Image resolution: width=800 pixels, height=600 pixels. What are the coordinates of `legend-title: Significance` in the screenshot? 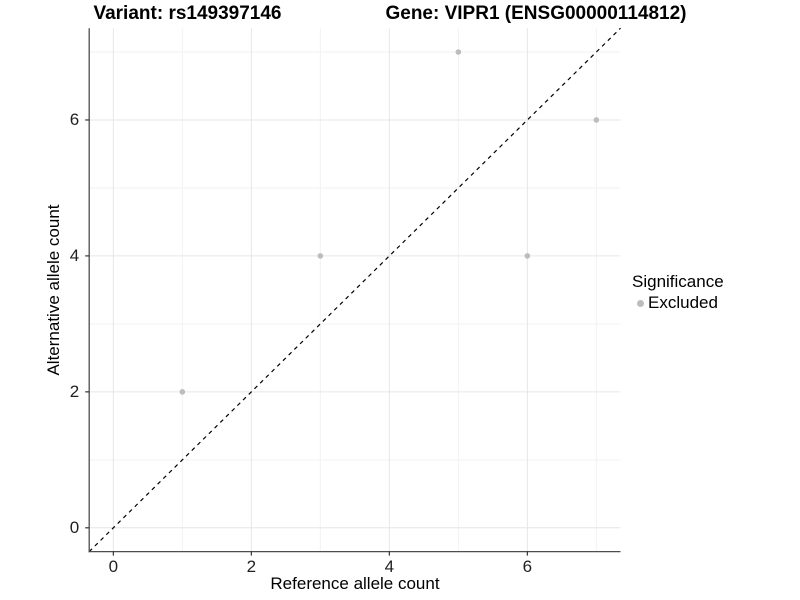 It's located at (678, 281).